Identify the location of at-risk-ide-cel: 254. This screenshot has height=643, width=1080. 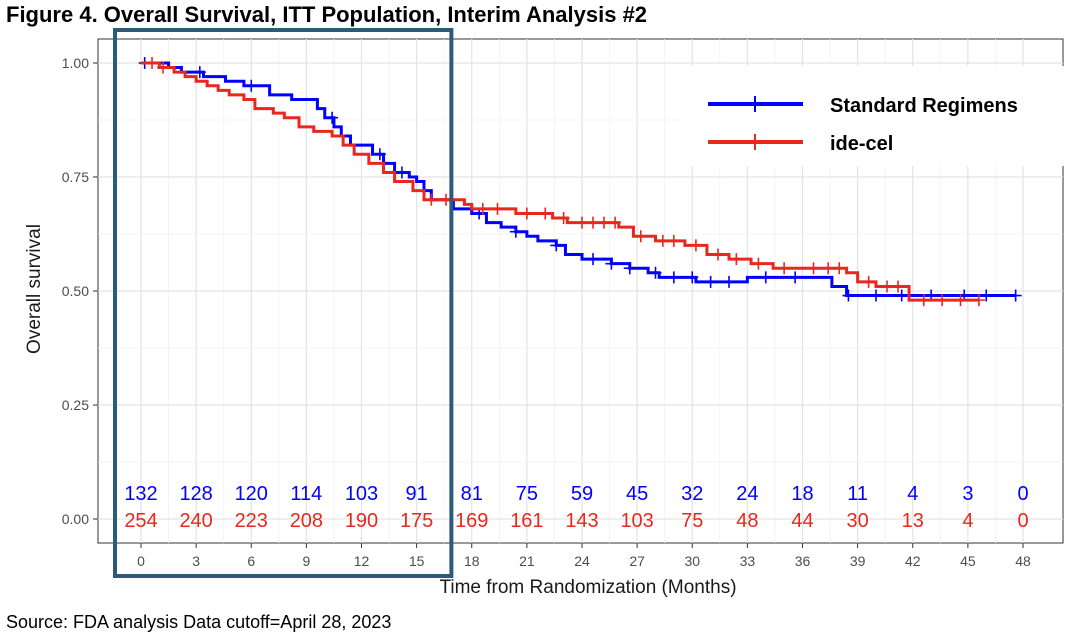
(140, 521).